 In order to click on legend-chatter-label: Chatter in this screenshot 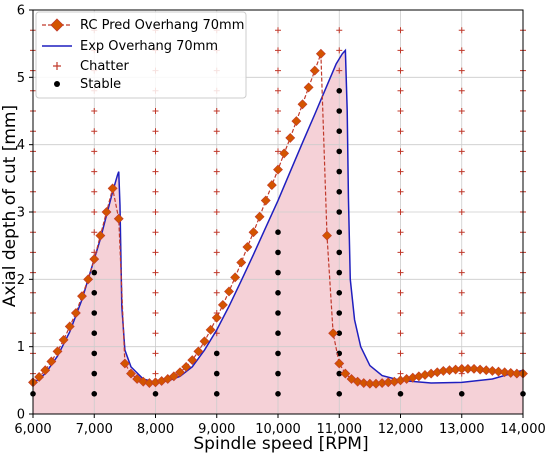, I will do `click(104, 66)`.